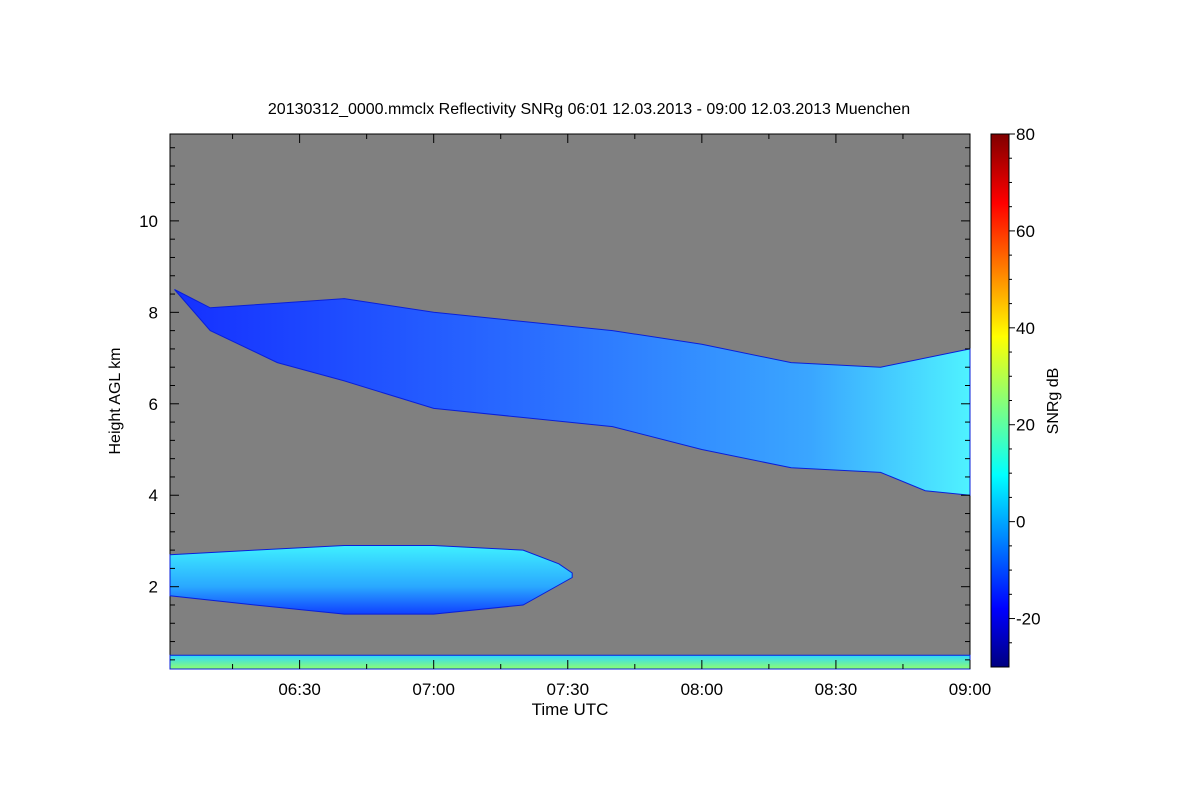  I want to click on y-tick-label: 4, so click(153, 495).